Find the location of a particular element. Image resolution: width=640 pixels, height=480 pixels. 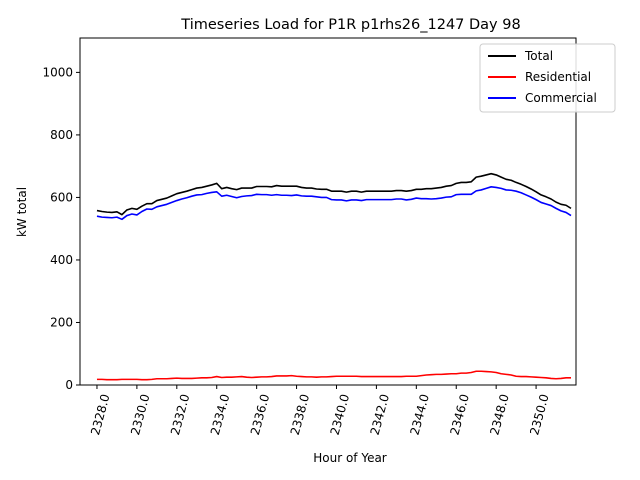

legend-label-commercial: Commercial is located at coordinates (561, 98).